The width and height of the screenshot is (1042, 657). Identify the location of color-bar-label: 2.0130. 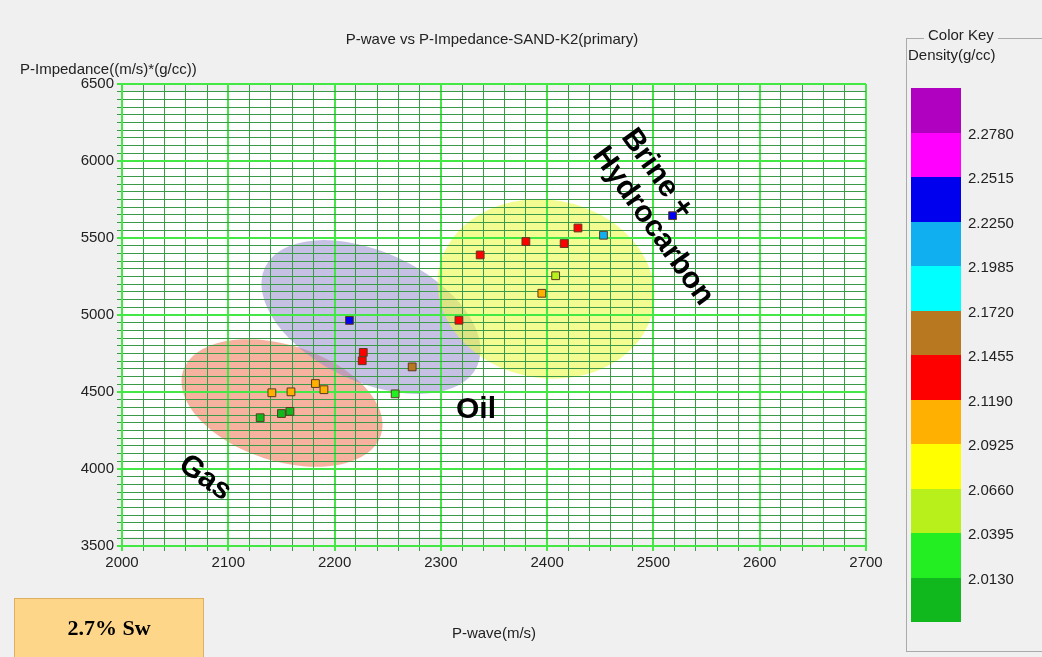
(991, 577).